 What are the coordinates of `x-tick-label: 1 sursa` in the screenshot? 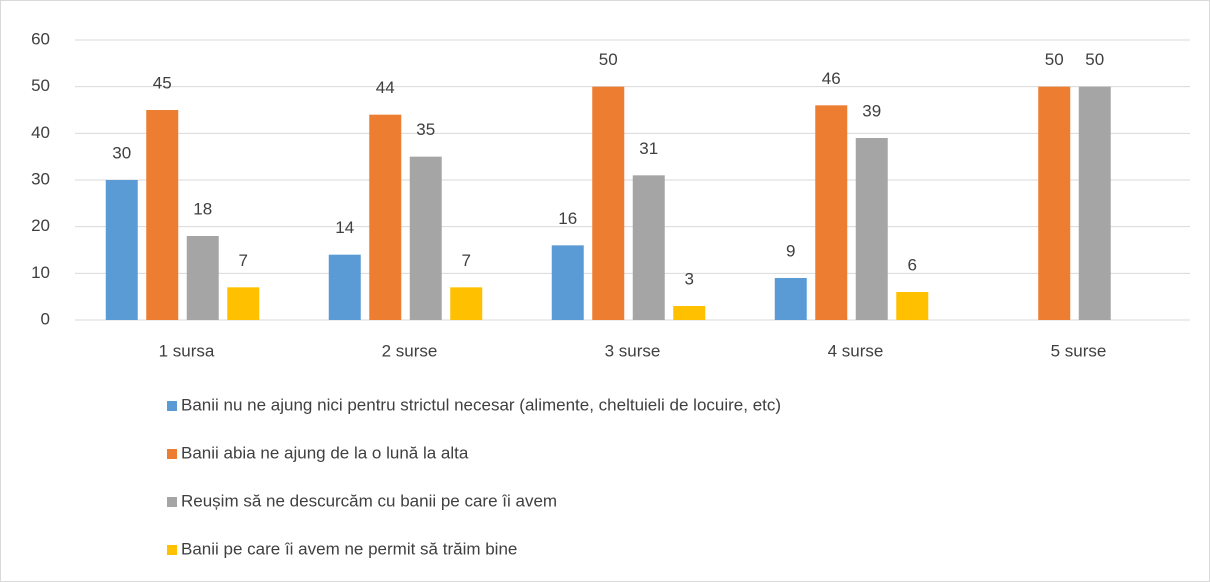 It's located at (187, 350).